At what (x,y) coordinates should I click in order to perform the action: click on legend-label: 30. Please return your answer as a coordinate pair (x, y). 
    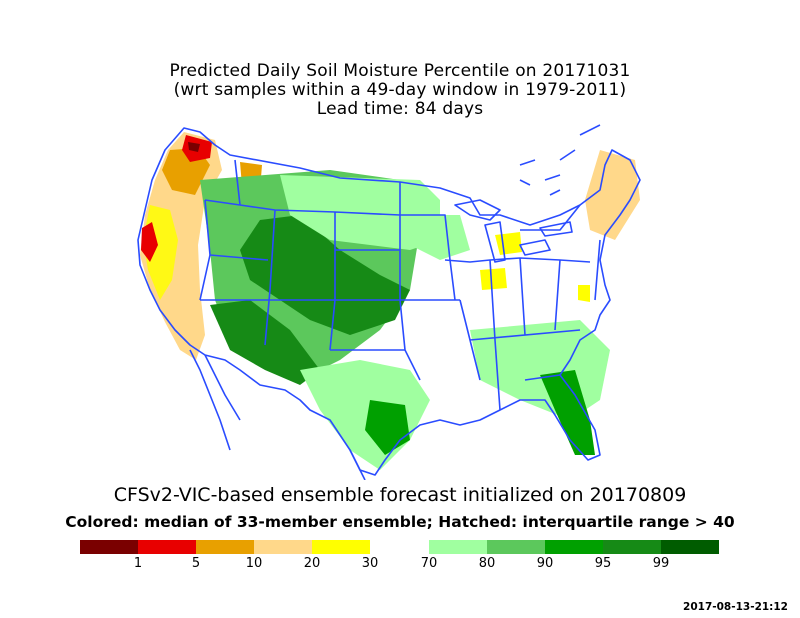
    Looking at the image, I should click on (370, 563).